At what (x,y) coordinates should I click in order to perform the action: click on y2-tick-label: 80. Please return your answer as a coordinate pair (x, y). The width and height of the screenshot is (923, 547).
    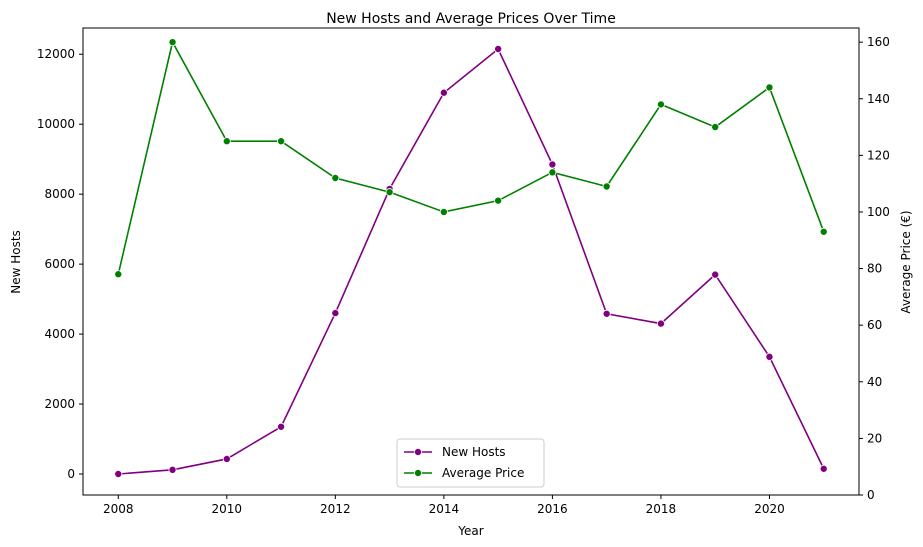
    Looking at the image, I should click on (874, 269).